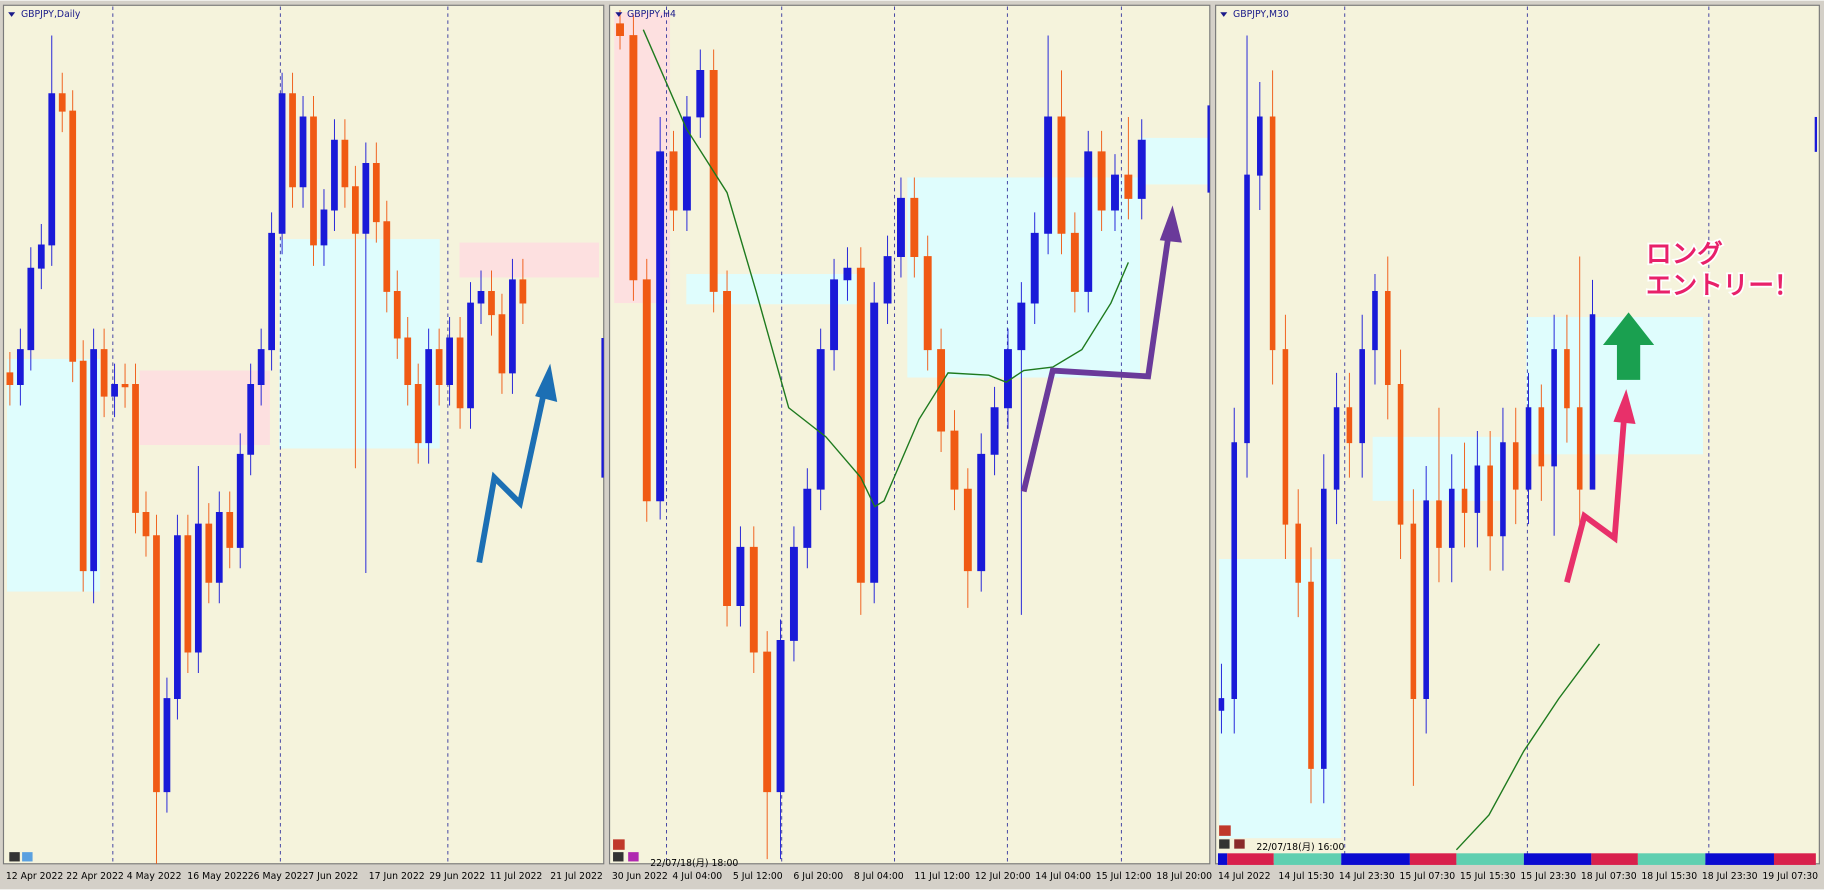  I want to click on annotation: ロング, so click(1684, 254).